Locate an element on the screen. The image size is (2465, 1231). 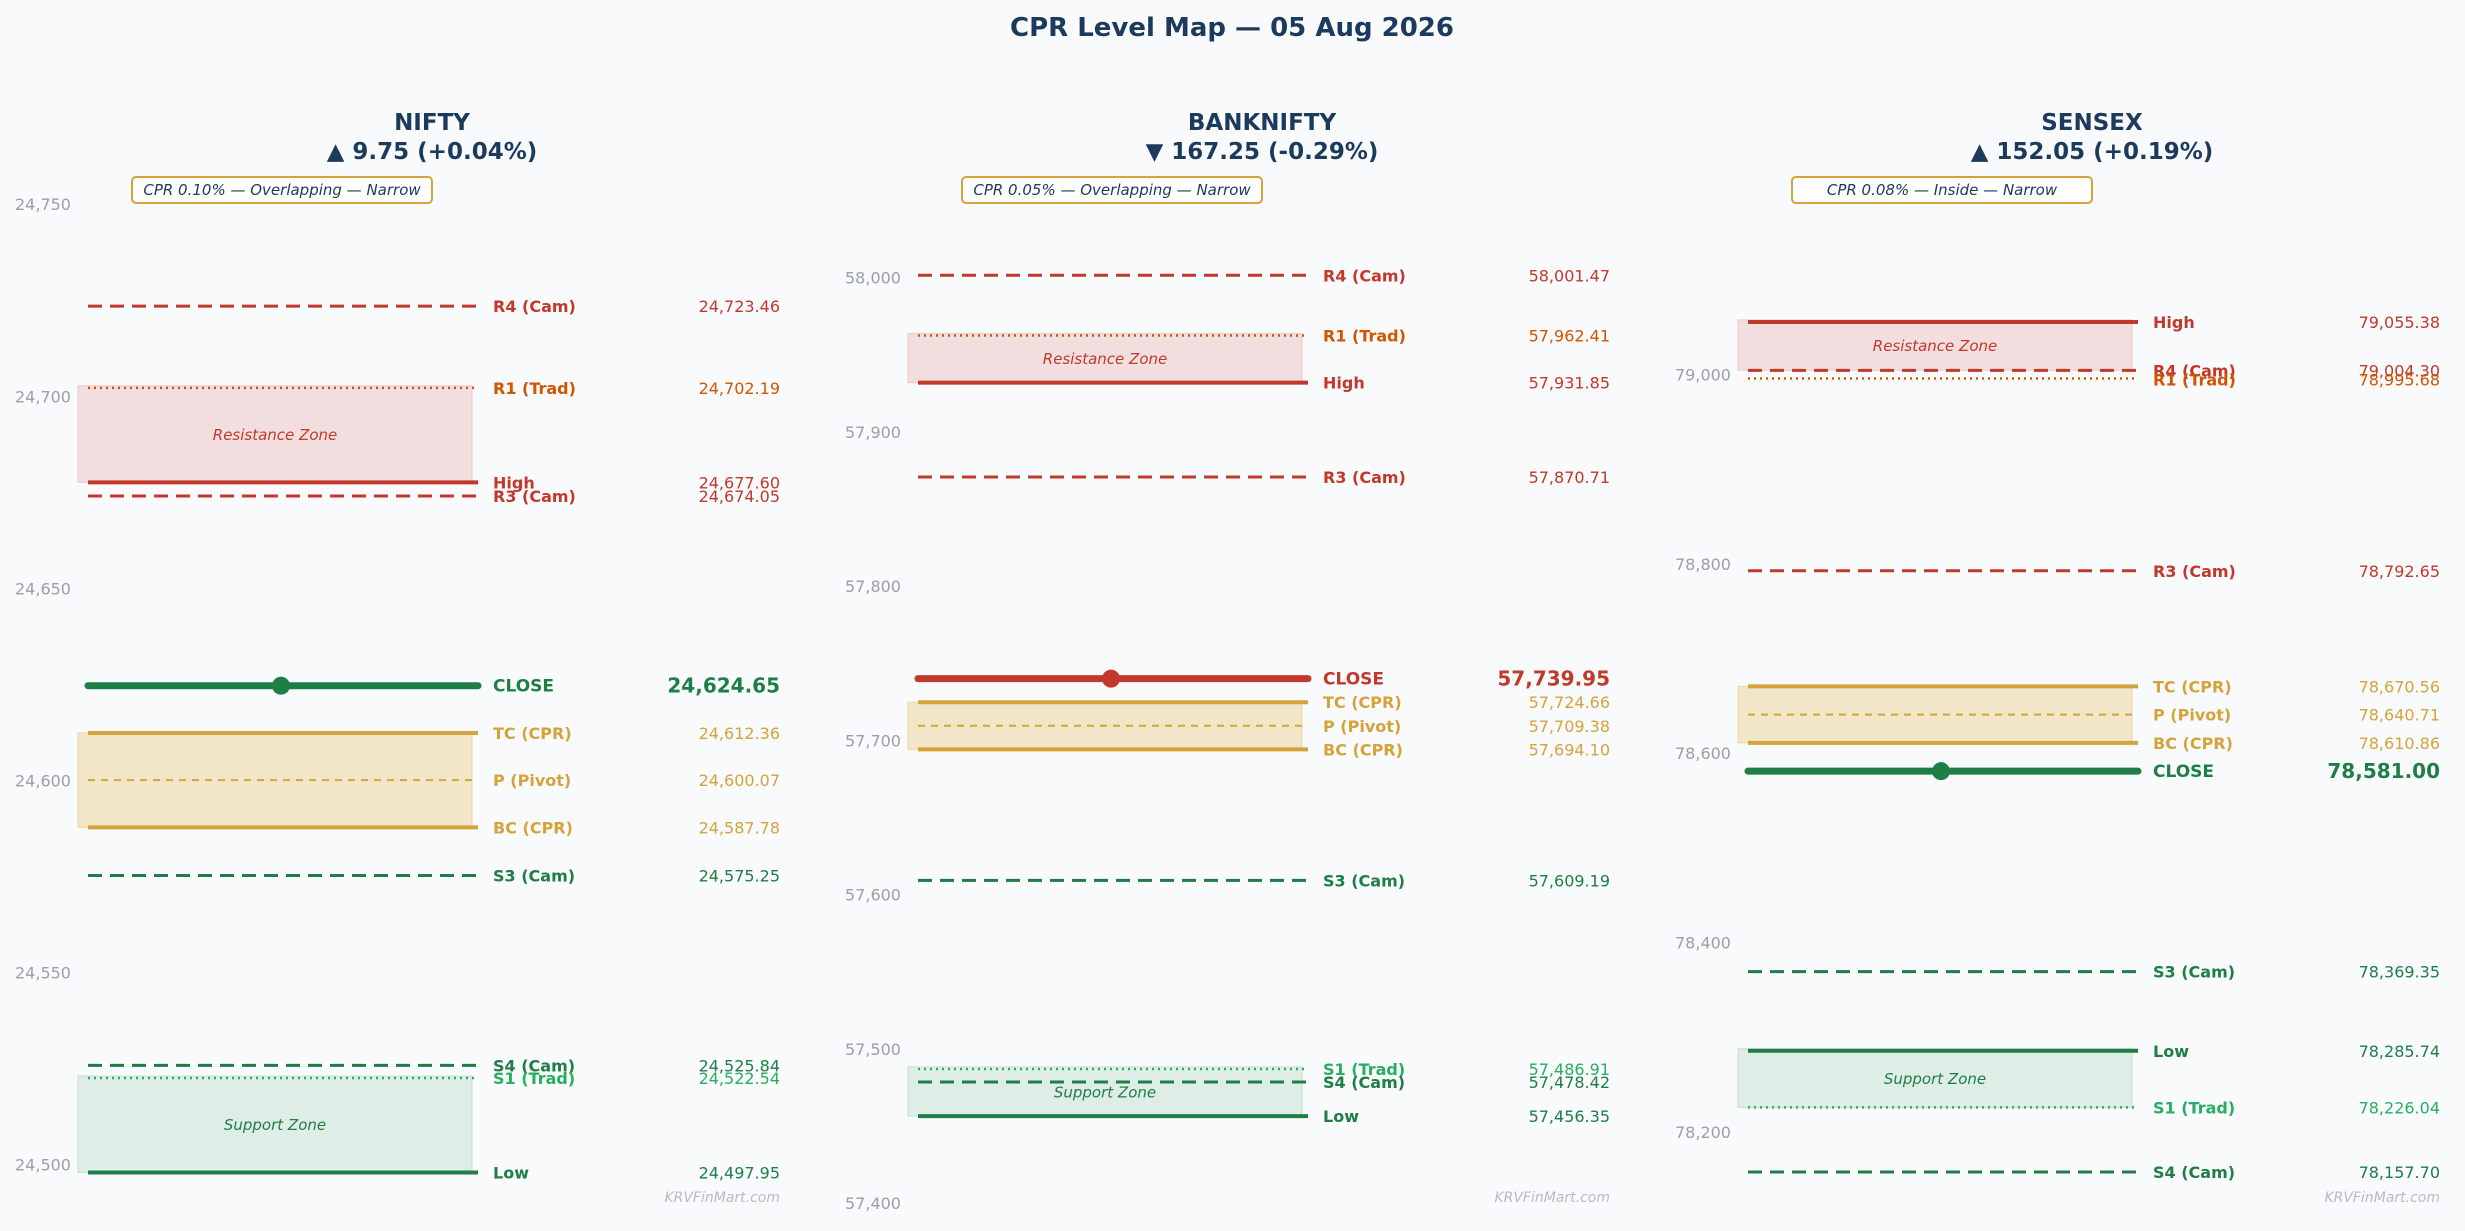
level-value-r3-cam: 24,674.05 is located at coordinates (739, 496).